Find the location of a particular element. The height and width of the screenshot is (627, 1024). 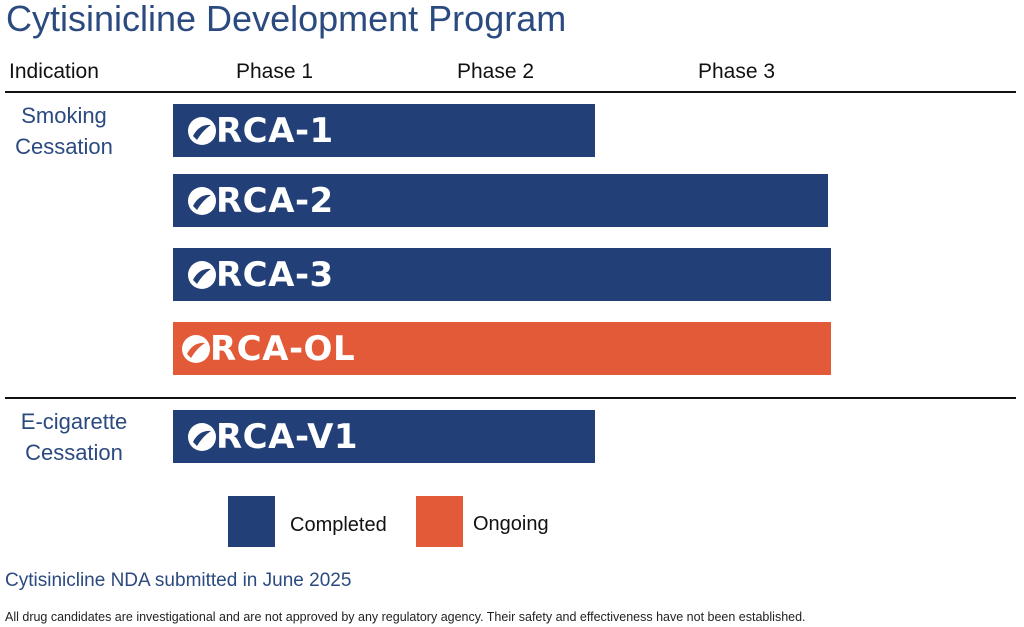

trial-label: RCA-3 is located at coordinates (275, 274).